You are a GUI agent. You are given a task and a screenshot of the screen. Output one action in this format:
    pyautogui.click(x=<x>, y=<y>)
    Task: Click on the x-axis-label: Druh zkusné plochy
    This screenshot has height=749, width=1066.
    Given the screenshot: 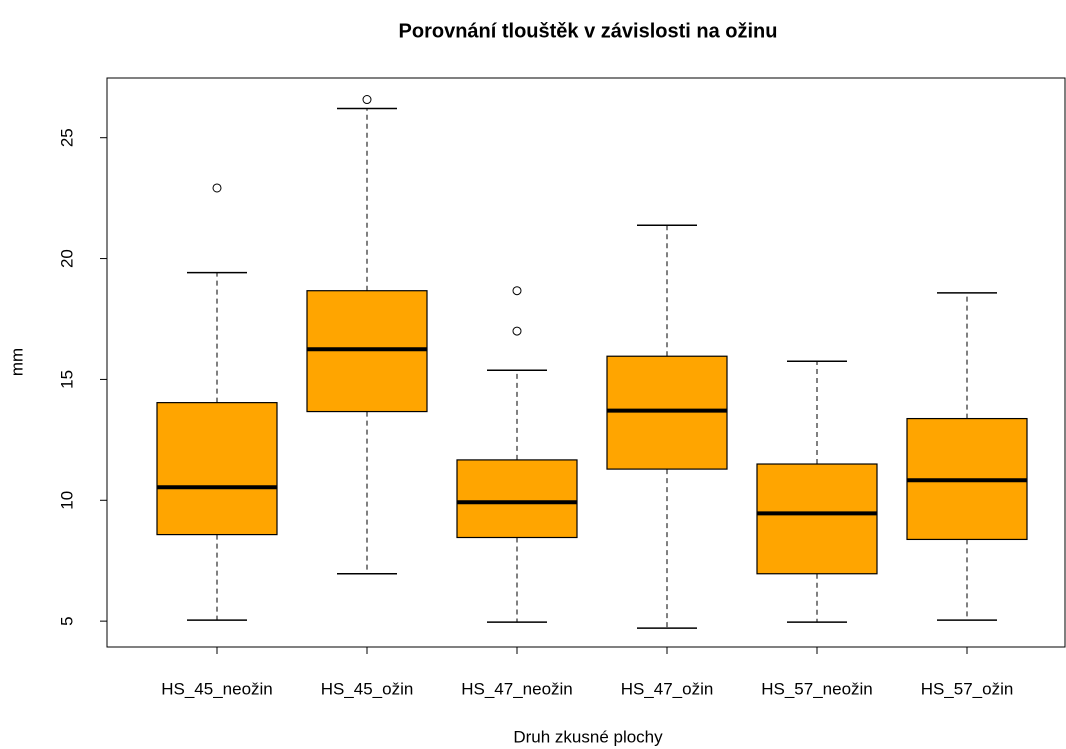 What is the action you would take?
    pyautogui.click(x=588, y=736)
    